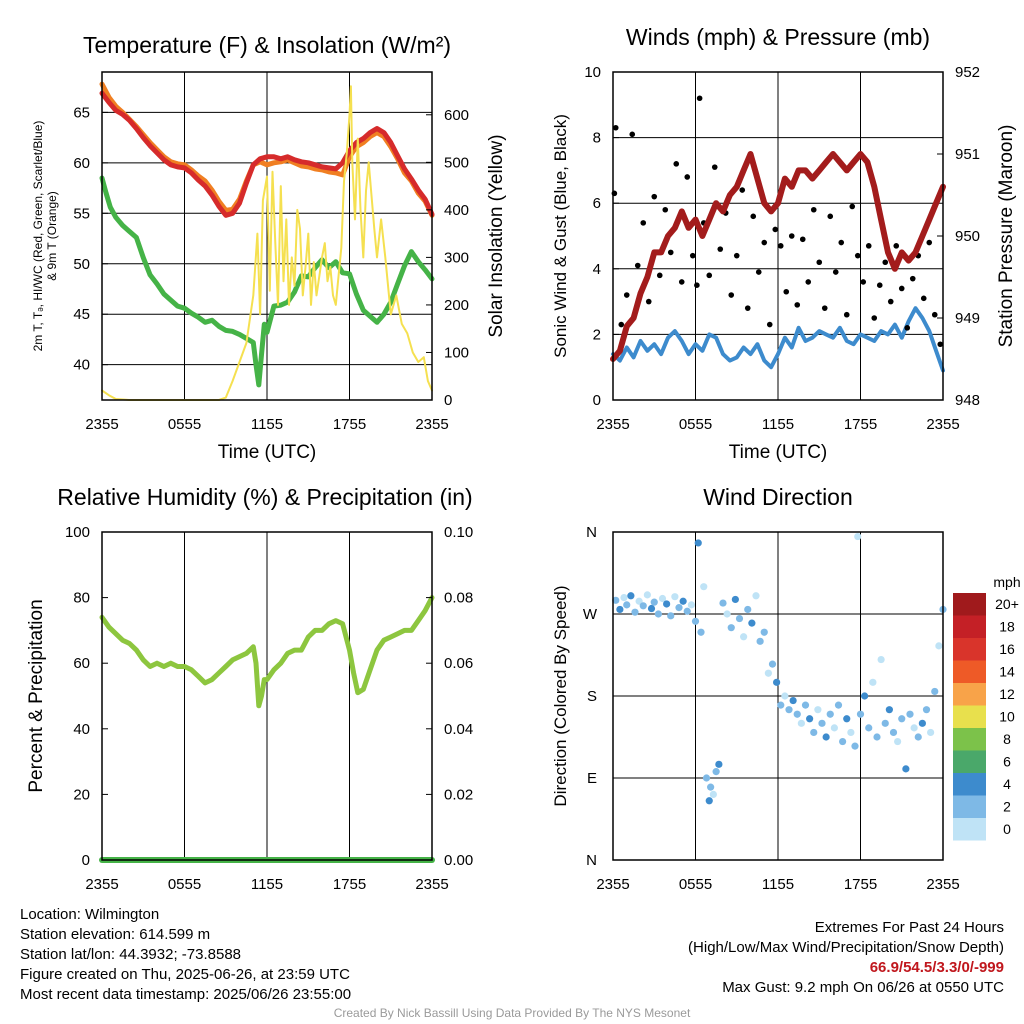 This screenshot has width=1024, height=1024. I want to click on winds-x-tick-label: 1155, so click(778, 424).